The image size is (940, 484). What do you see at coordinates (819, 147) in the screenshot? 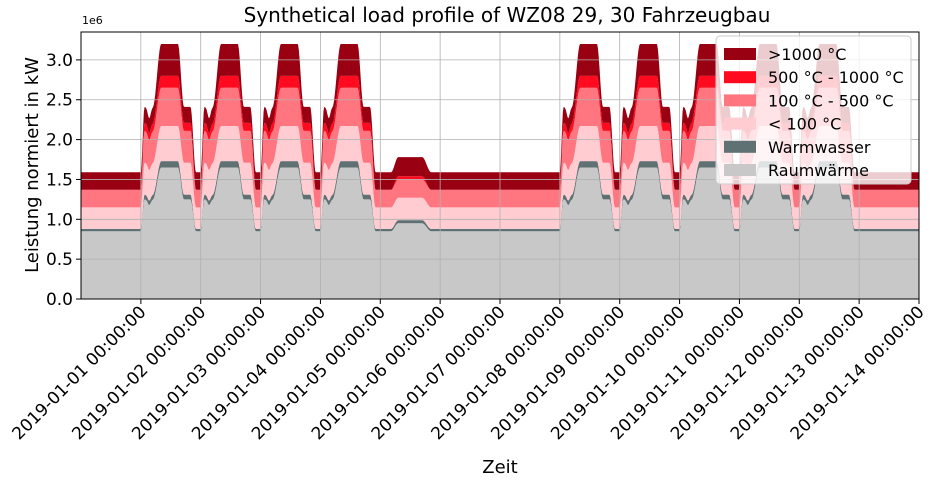
I see `legend-label: Warmwasser` at bounding box center [819, 147].